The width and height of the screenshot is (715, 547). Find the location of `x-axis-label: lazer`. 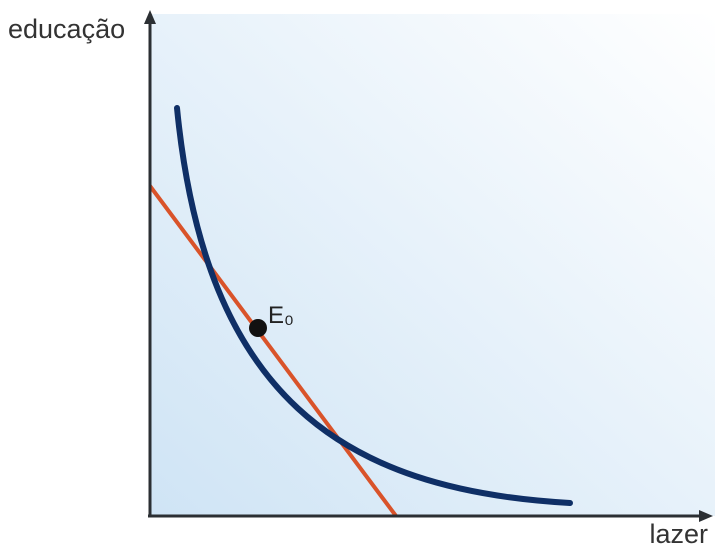

x-axis-label: lazer is located at coordinates (678, 533).